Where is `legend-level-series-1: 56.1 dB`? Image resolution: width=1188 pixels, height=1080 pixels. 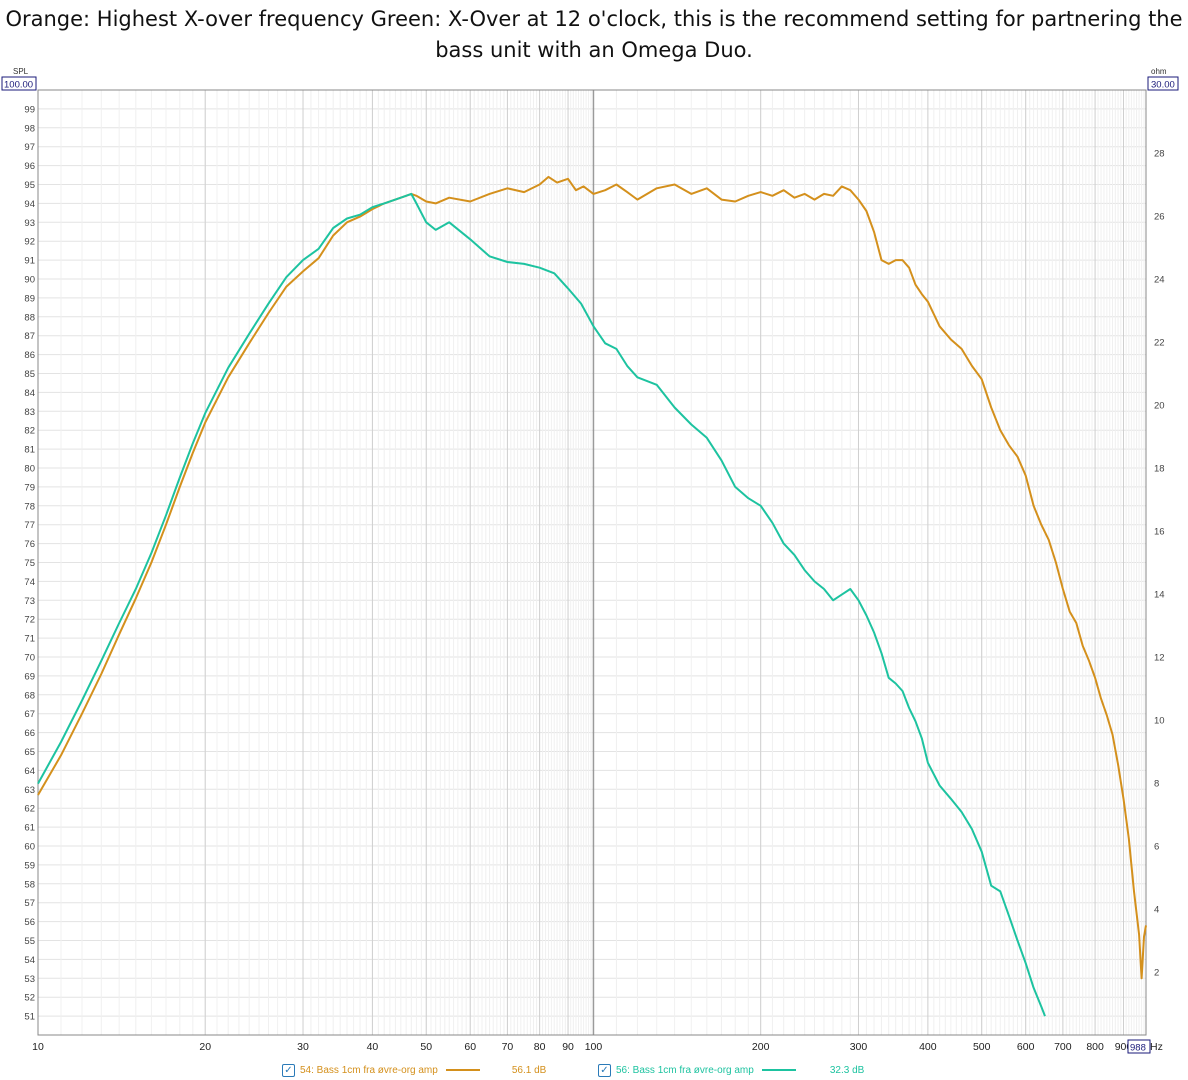
legend-level-series-1: 56.1 dB is located at coordinates (529, 1070).